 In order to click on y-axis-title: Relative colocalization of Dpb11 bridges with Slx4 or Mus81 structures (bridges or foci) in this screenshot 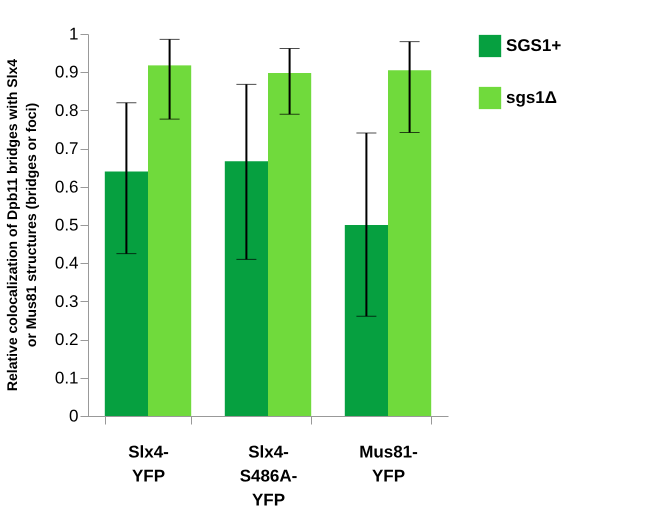, I will do `click(21, 225)`.